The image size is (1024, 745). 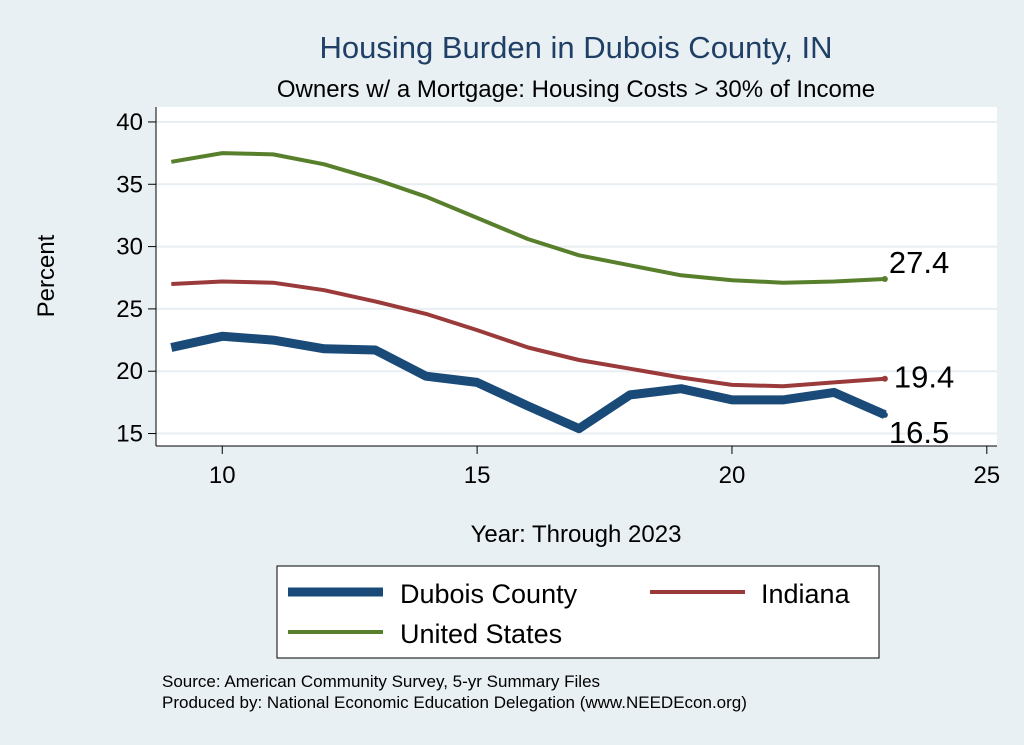 I want to click on legend: Dubois County Indiana United States, so click(x=578, y=612).